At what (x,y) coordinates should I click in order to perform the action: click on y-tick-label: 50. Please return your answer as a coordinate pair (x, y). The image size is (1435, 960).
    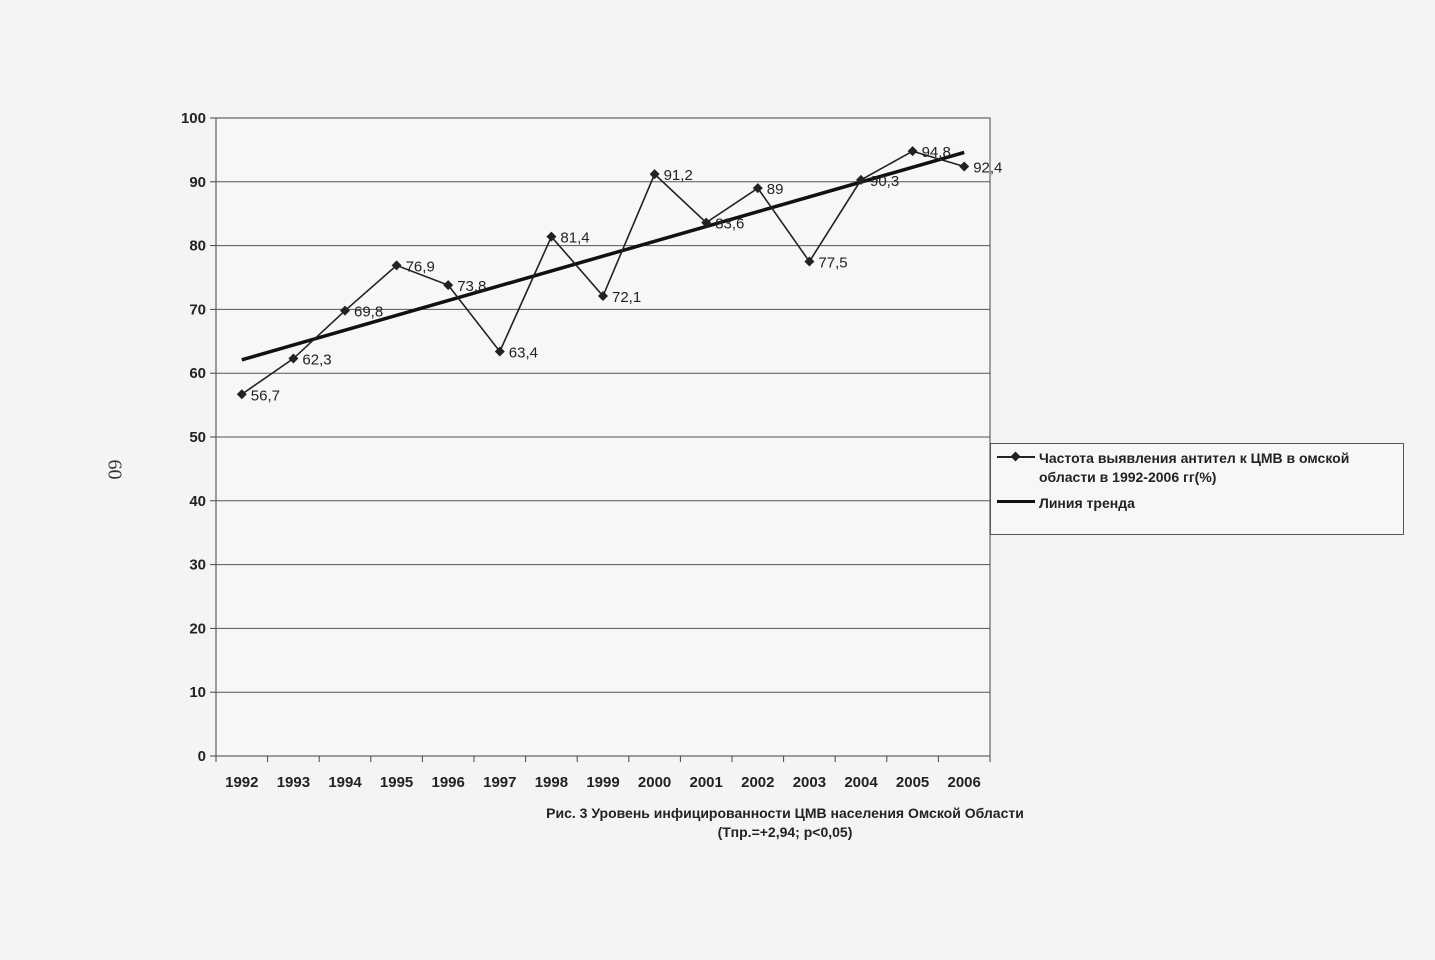
    Looking at the image, I should click on (197, 437).